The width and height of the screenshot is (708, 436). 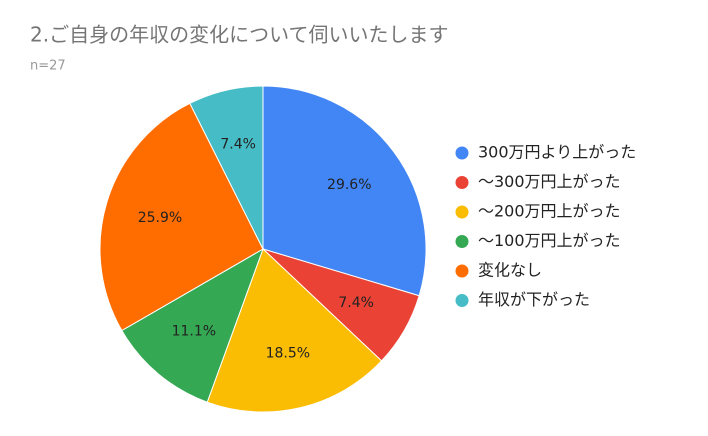 What do you see at coordinates (510, 270) in the screenshot?
I see `legend-label: 変化なし` at bounding box center [510, 270].